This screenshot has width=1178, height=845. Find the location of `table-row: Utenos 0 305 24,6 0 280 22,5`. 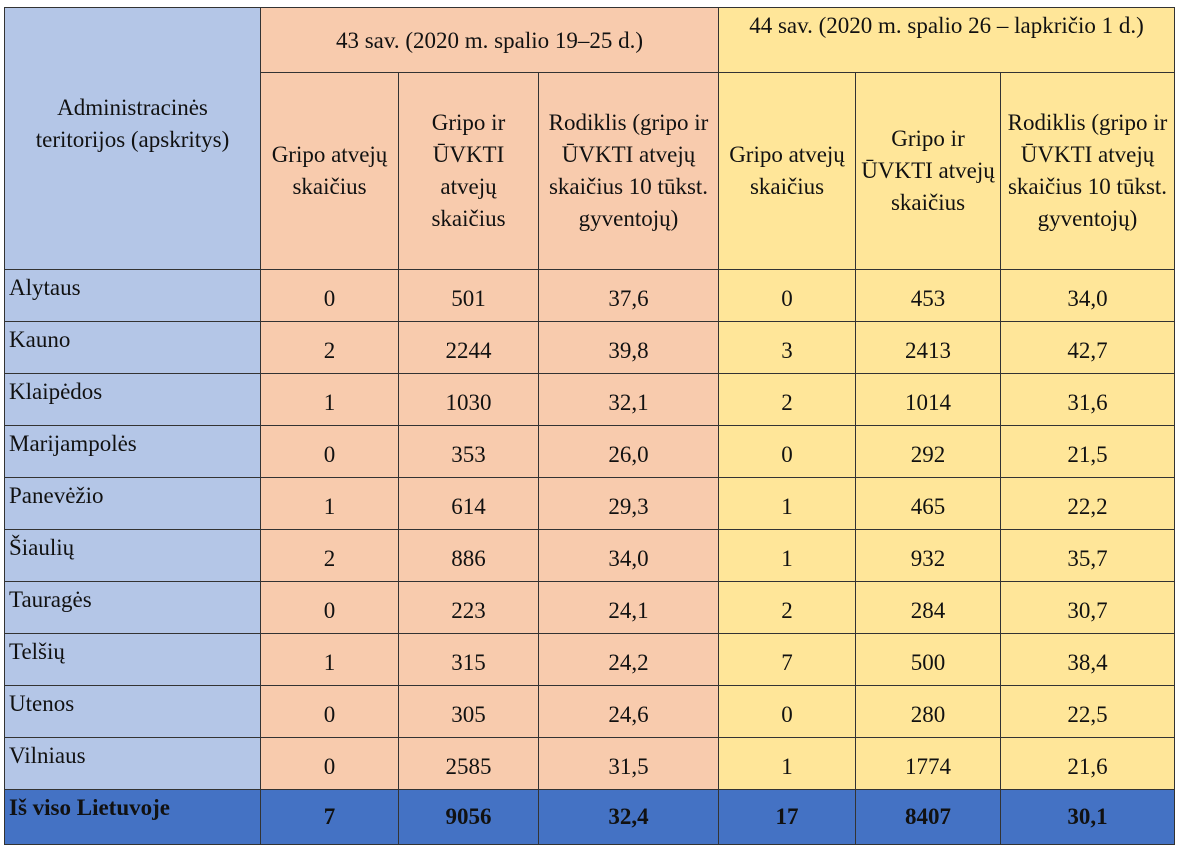

table-row: Utenos 0 305 24,6 0 280 22,5 is located at coordinates (589, 711).